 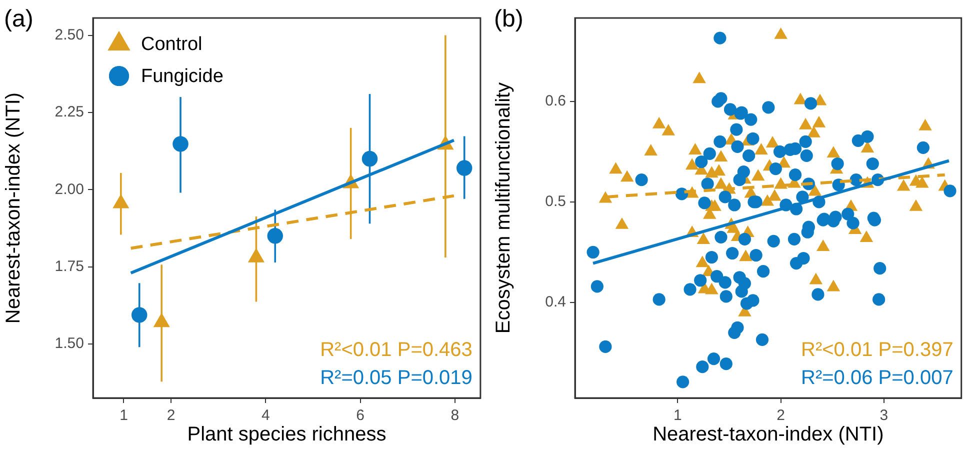 What do you see at coordinates (455, 415) in the screenshot?
I see `x-tick-label: 8` at bounding box center [455, 415].